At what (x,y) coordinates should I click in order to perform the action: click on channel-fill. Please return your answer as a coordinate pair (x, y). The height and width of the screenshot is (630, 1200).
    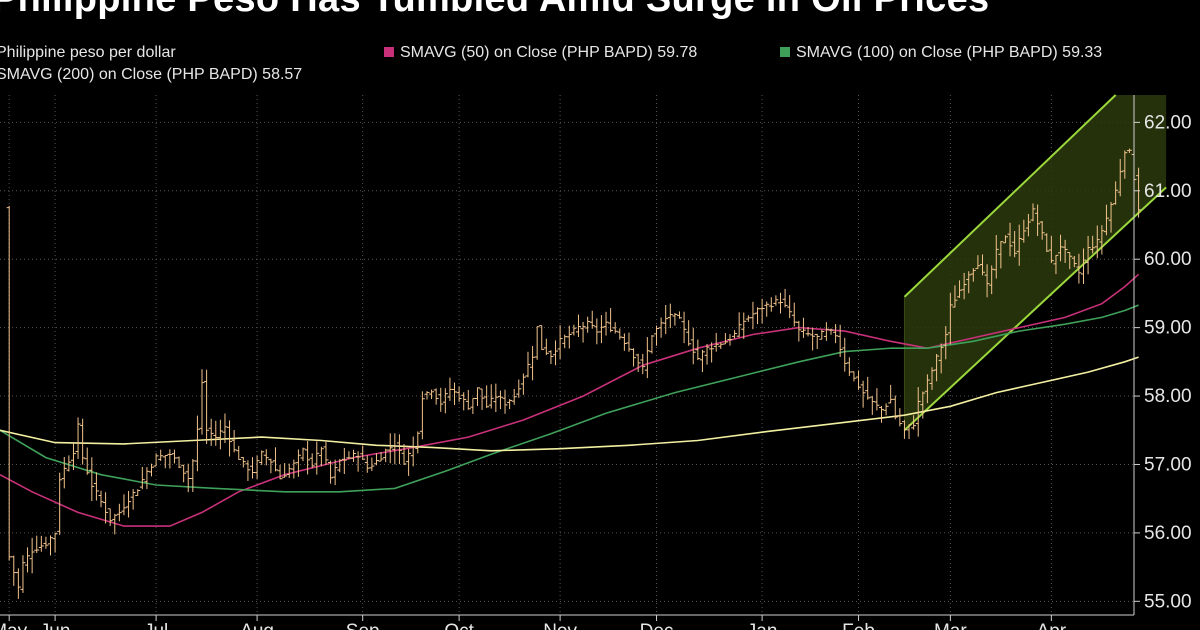
    Looking at the image, I should click on (1035, 263).